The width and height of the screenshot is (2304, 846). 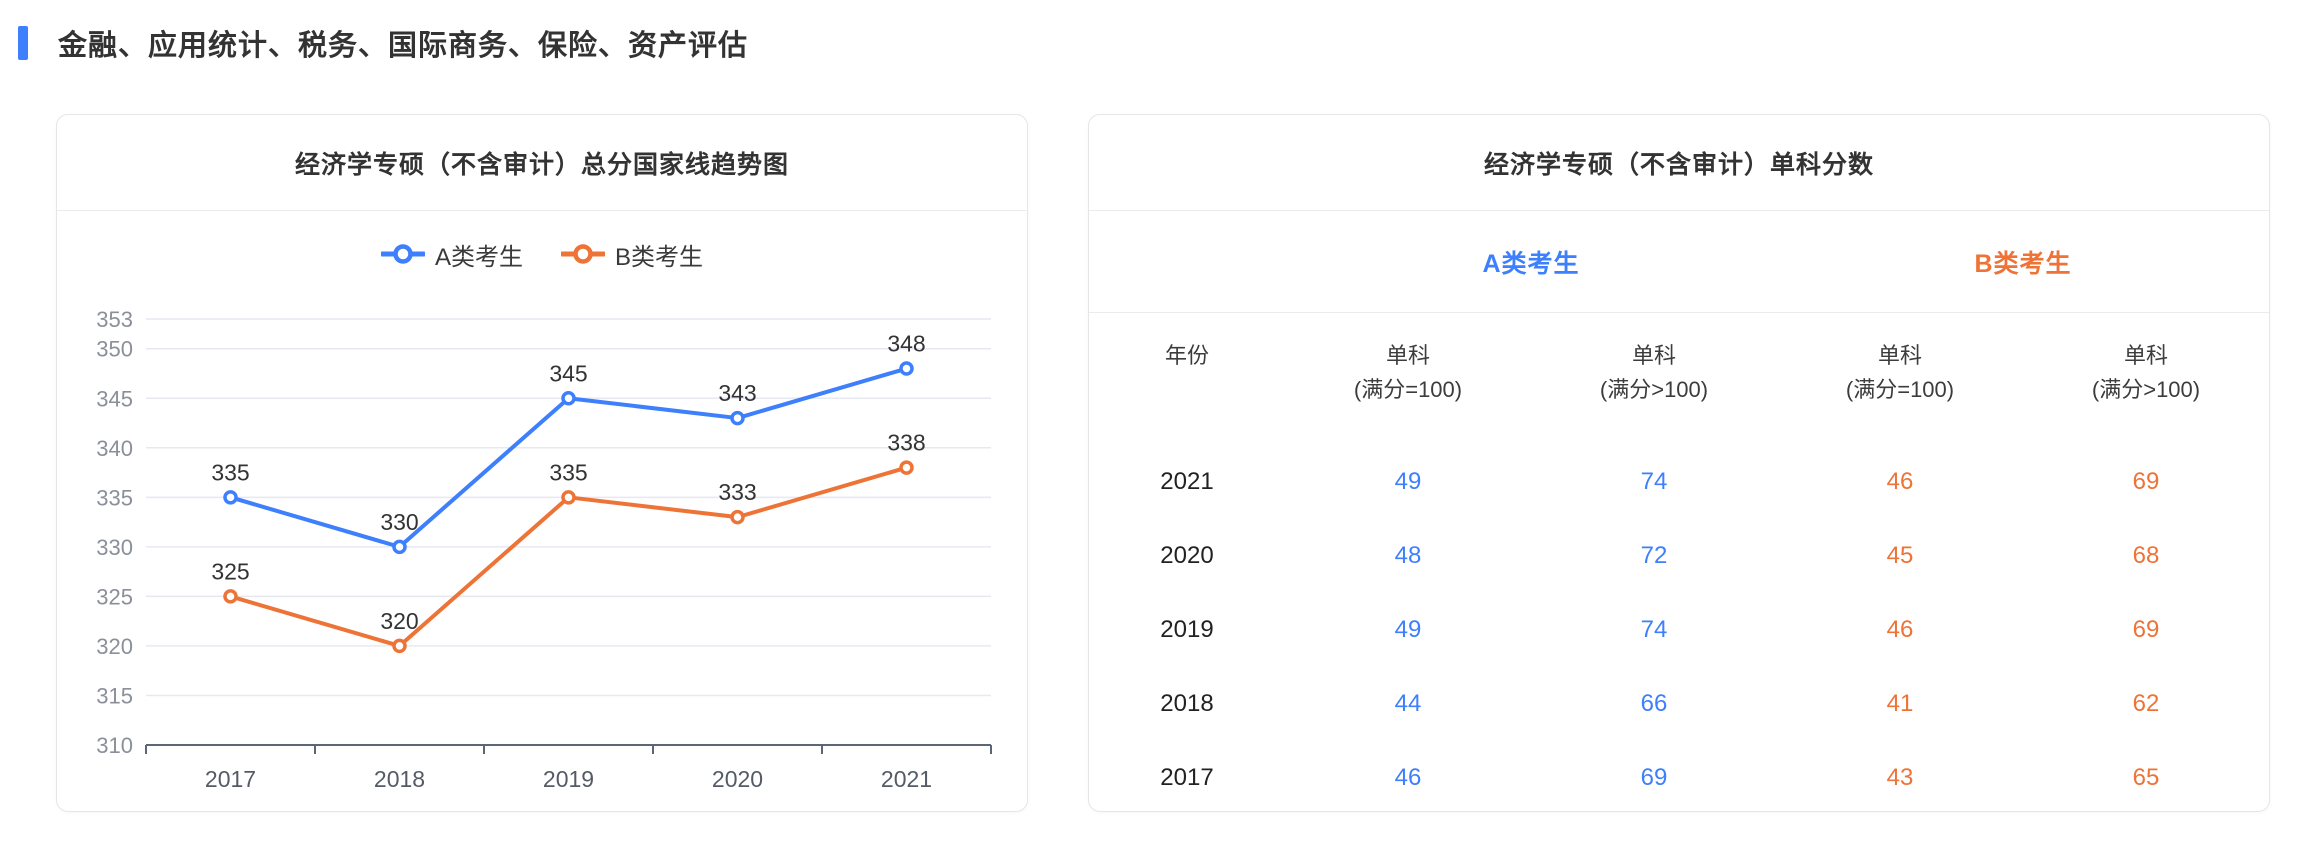 I want to click on score-cell: 66, so click(x=1654, y=703).